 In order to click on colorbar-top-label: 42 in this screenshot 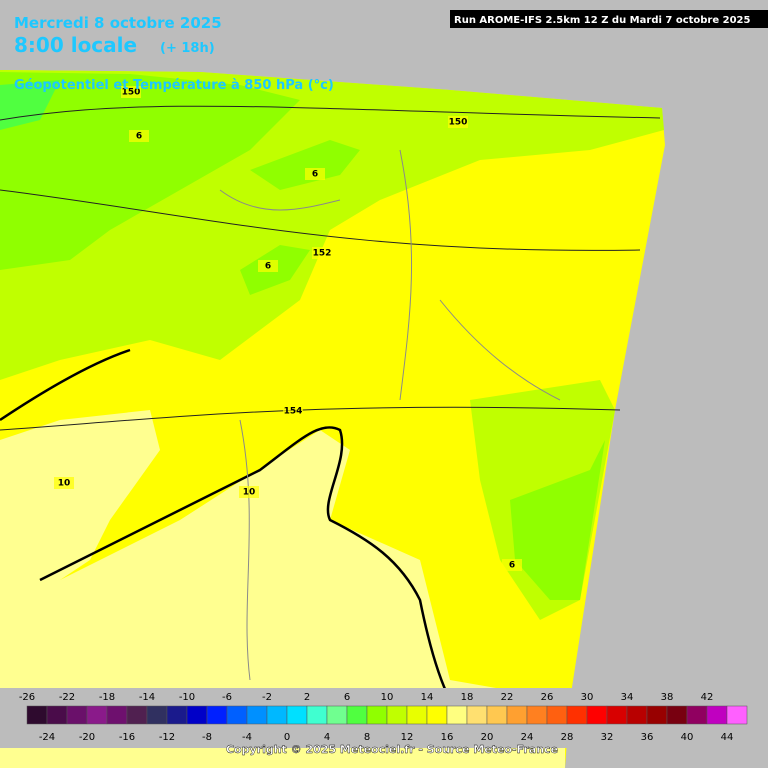, I will do `click(707, 697)`.